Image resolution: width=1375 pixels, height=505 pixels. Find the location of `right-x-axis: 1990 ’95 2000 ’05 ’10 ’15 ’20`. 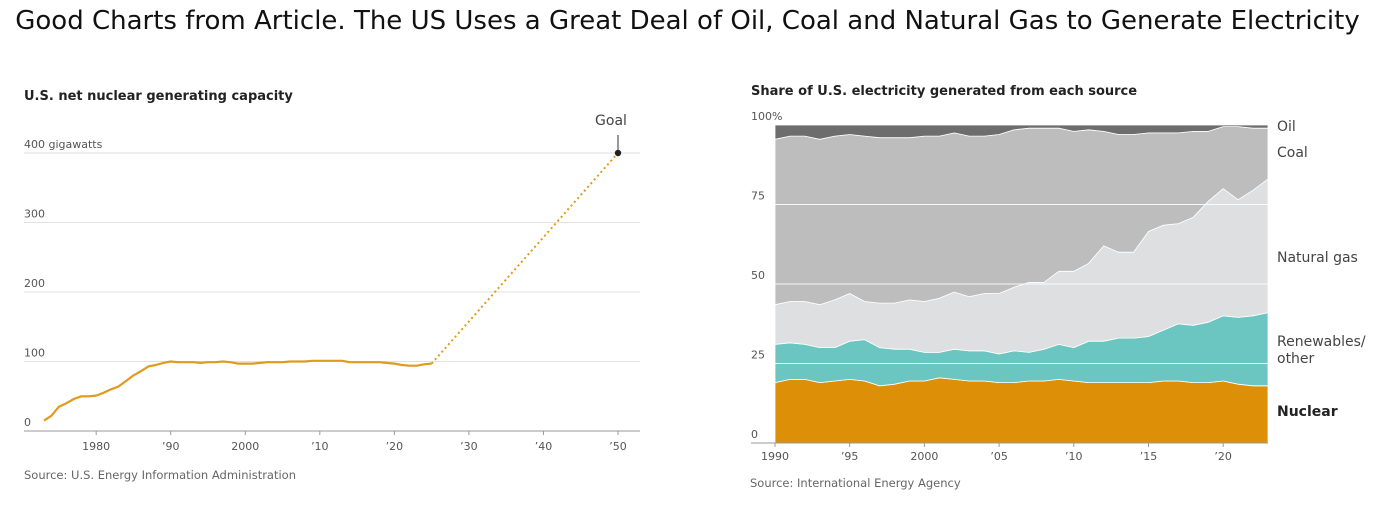

right-x-axis: 1990 ’95 2000 ’05 ’10 ’15 ’20 is located at coordinates (996, 453).